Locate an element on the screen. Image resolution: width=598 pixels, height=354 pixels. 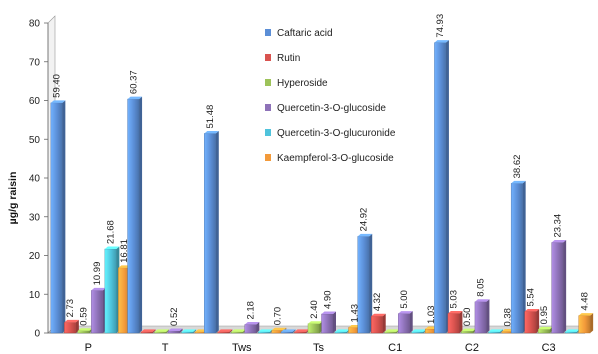
x-category-label: Tws is located at coordinates (242, 348).